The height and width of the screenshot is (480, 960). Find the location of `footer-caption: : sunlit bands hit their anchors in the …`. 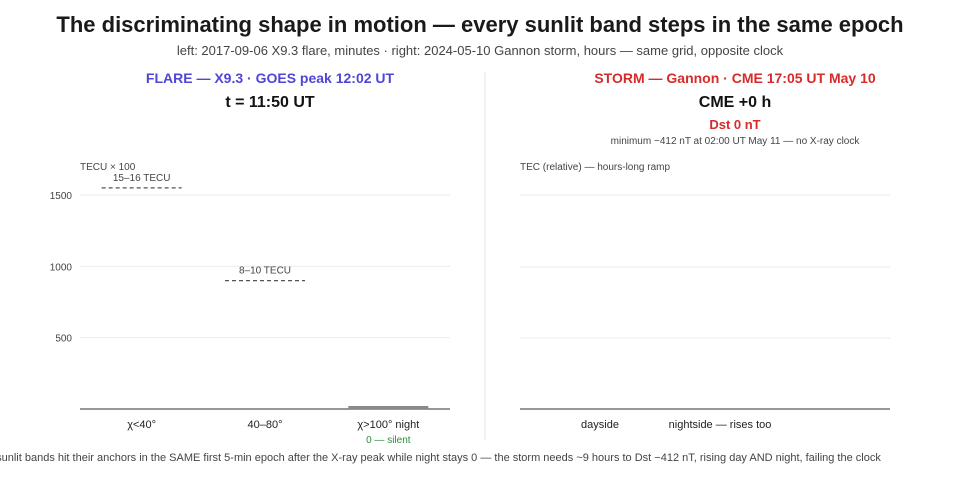

footer-caption: : sunlit bands hit their anchors in the … is located at coordinates (480, 458).